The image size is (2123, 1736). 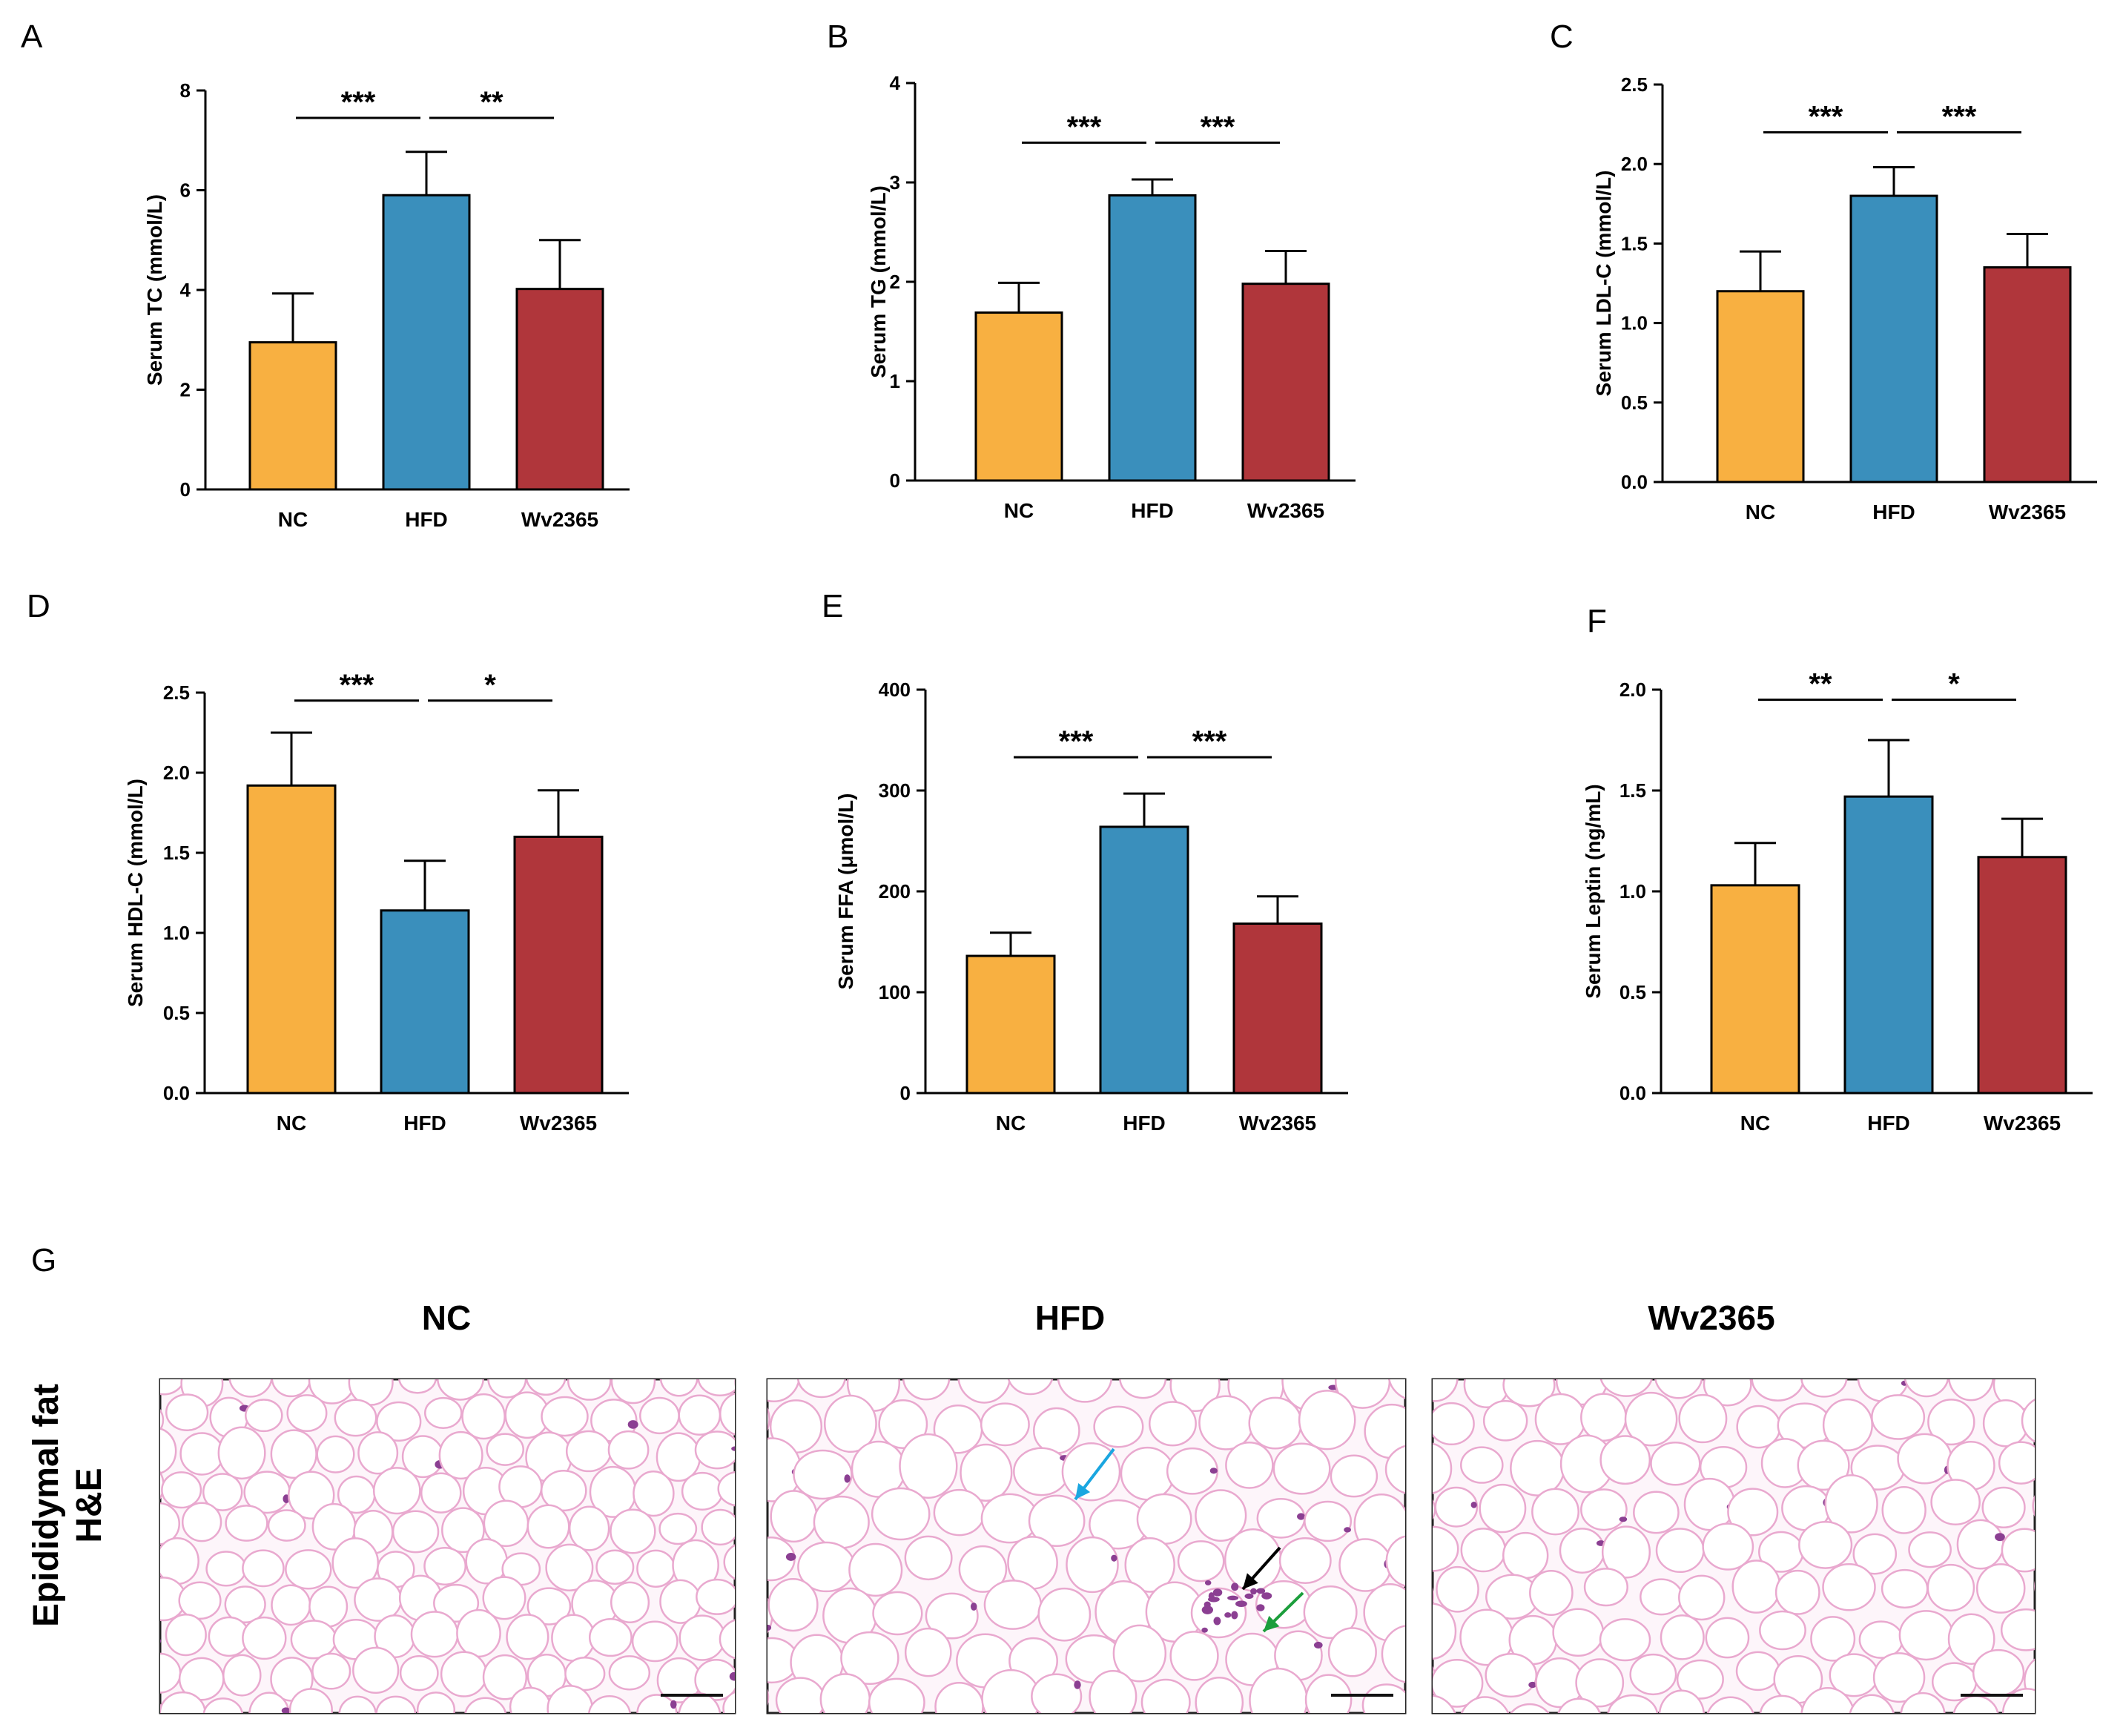 What do you see at coordinates (185, 91) in the screenshot?
I see `y-tick-label: 8` at bounding box center [185, 91].